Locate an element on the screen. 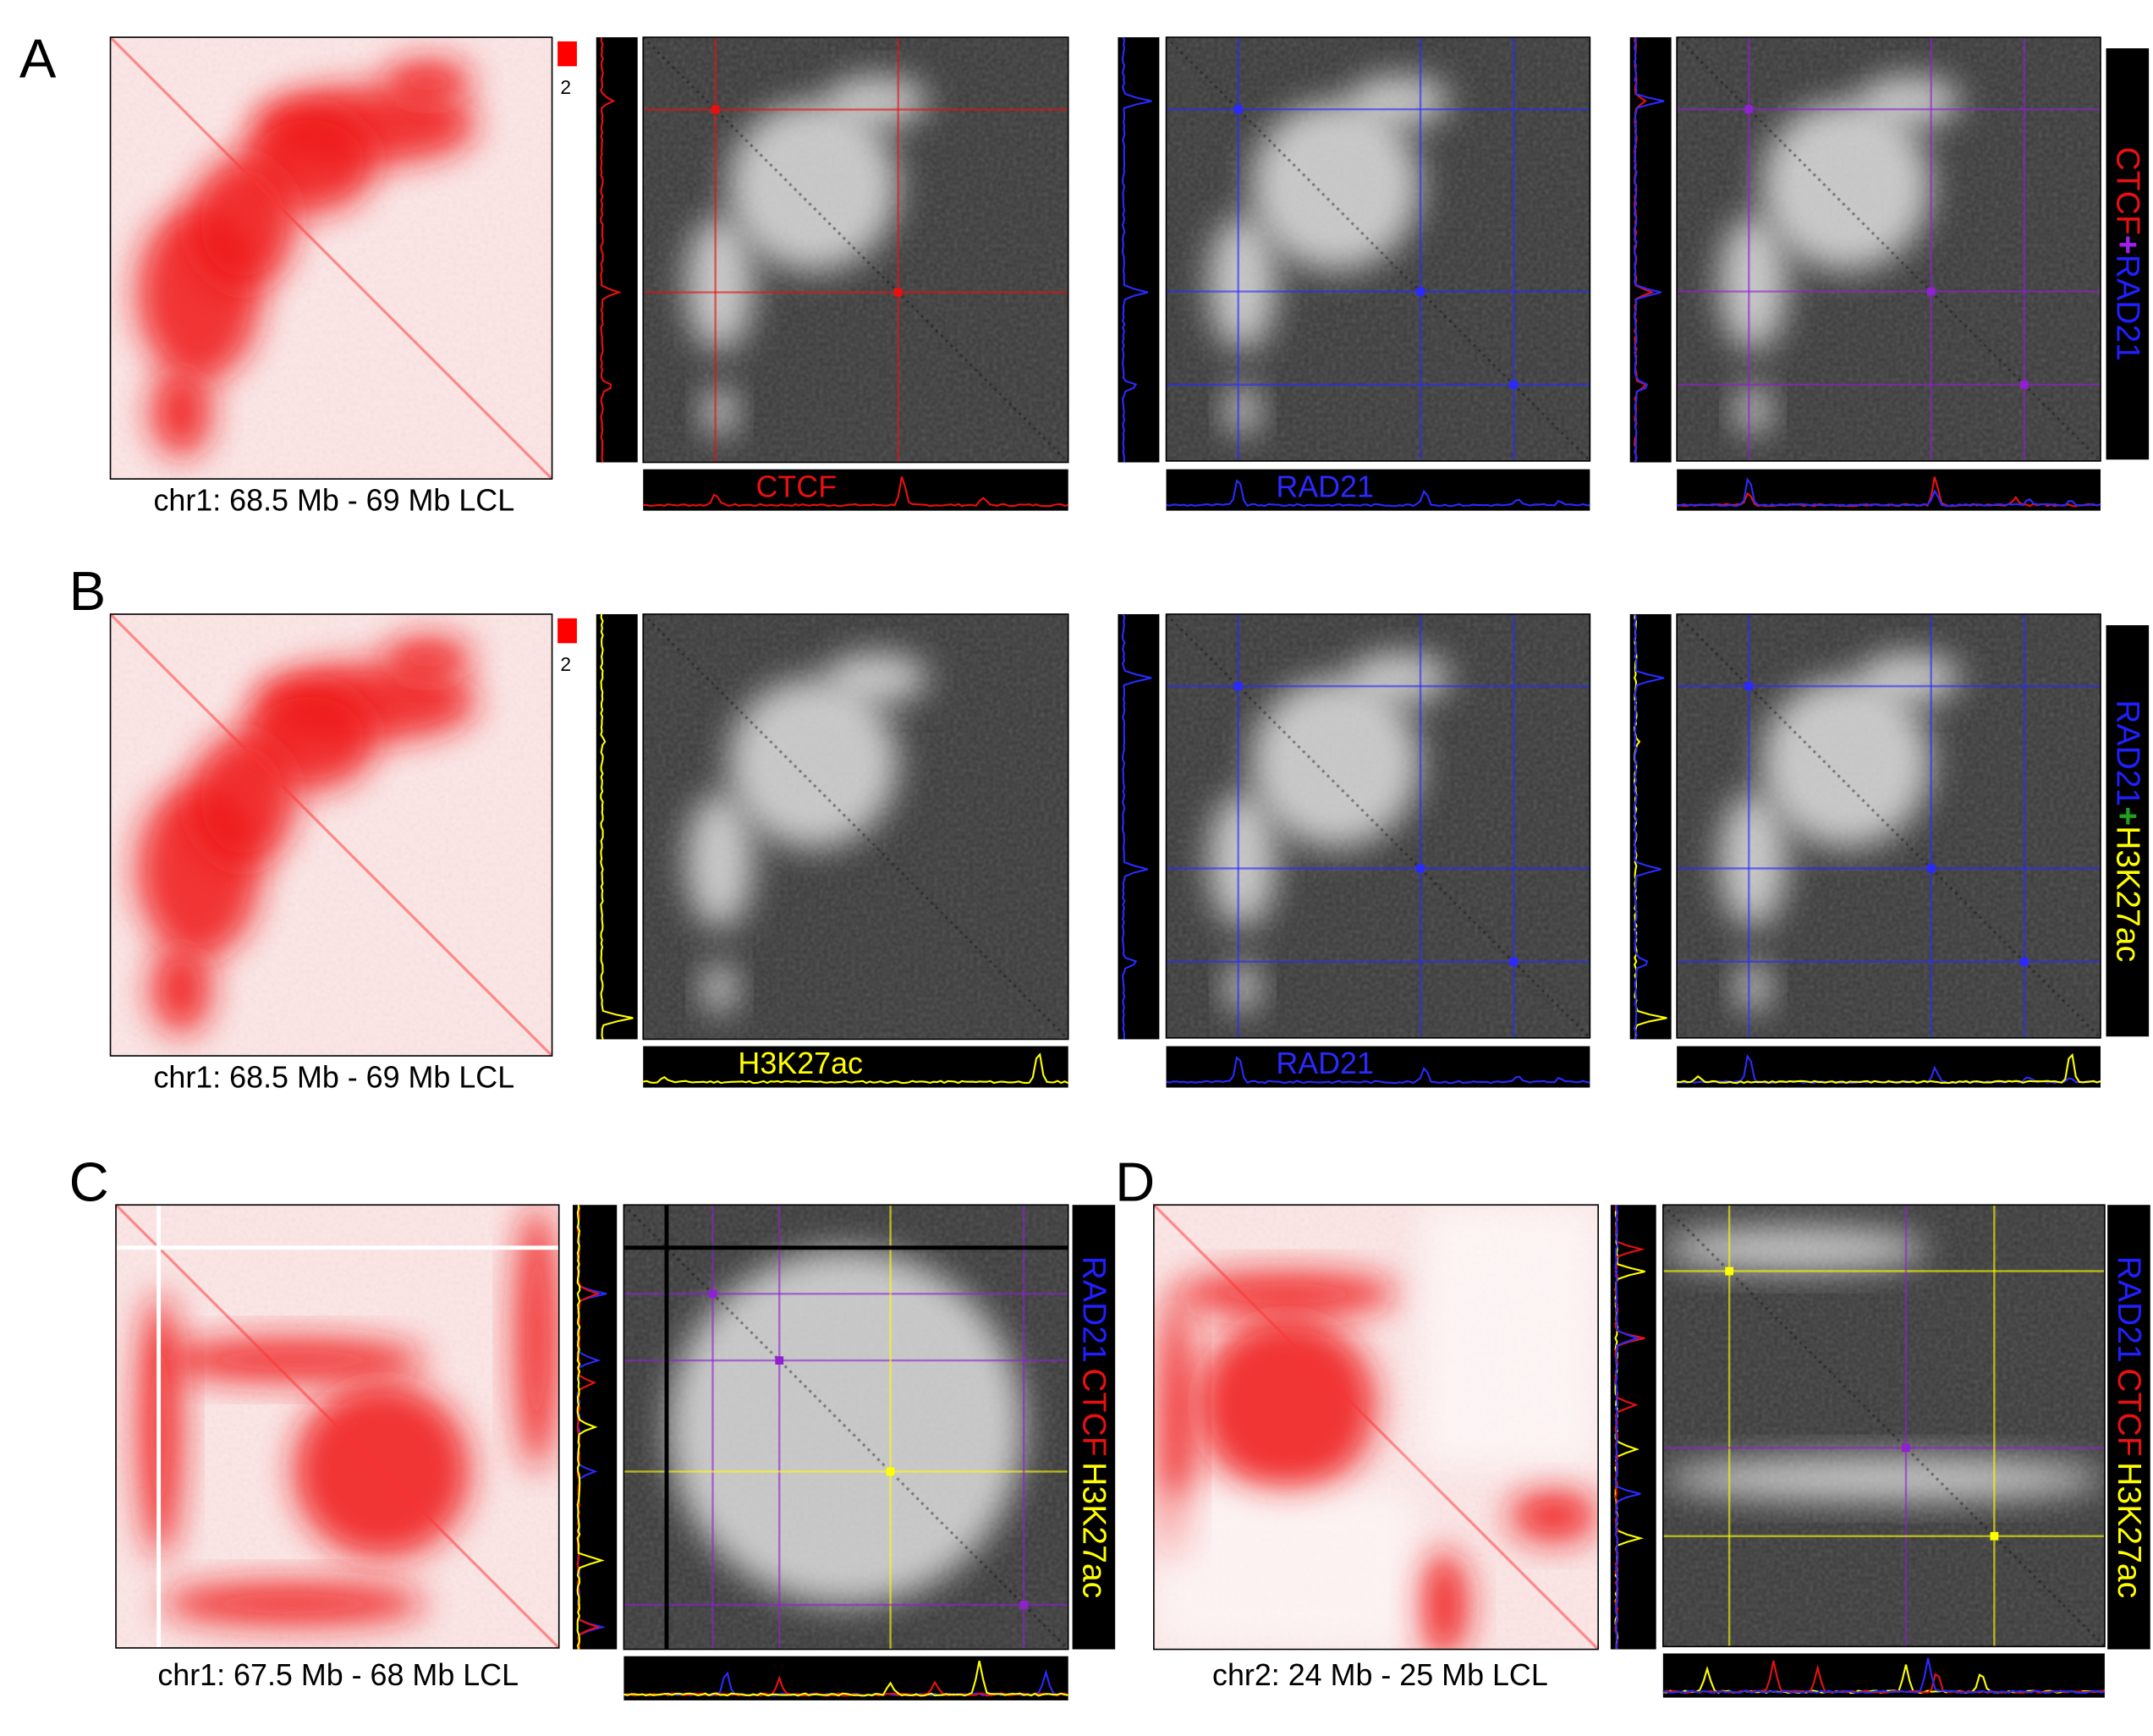 Image resolution: width=2153 pixels, height=1736 pixels. caption: chr2: 24 Mb - 25 Mb LCL is located at coordinates (1380, 1675).